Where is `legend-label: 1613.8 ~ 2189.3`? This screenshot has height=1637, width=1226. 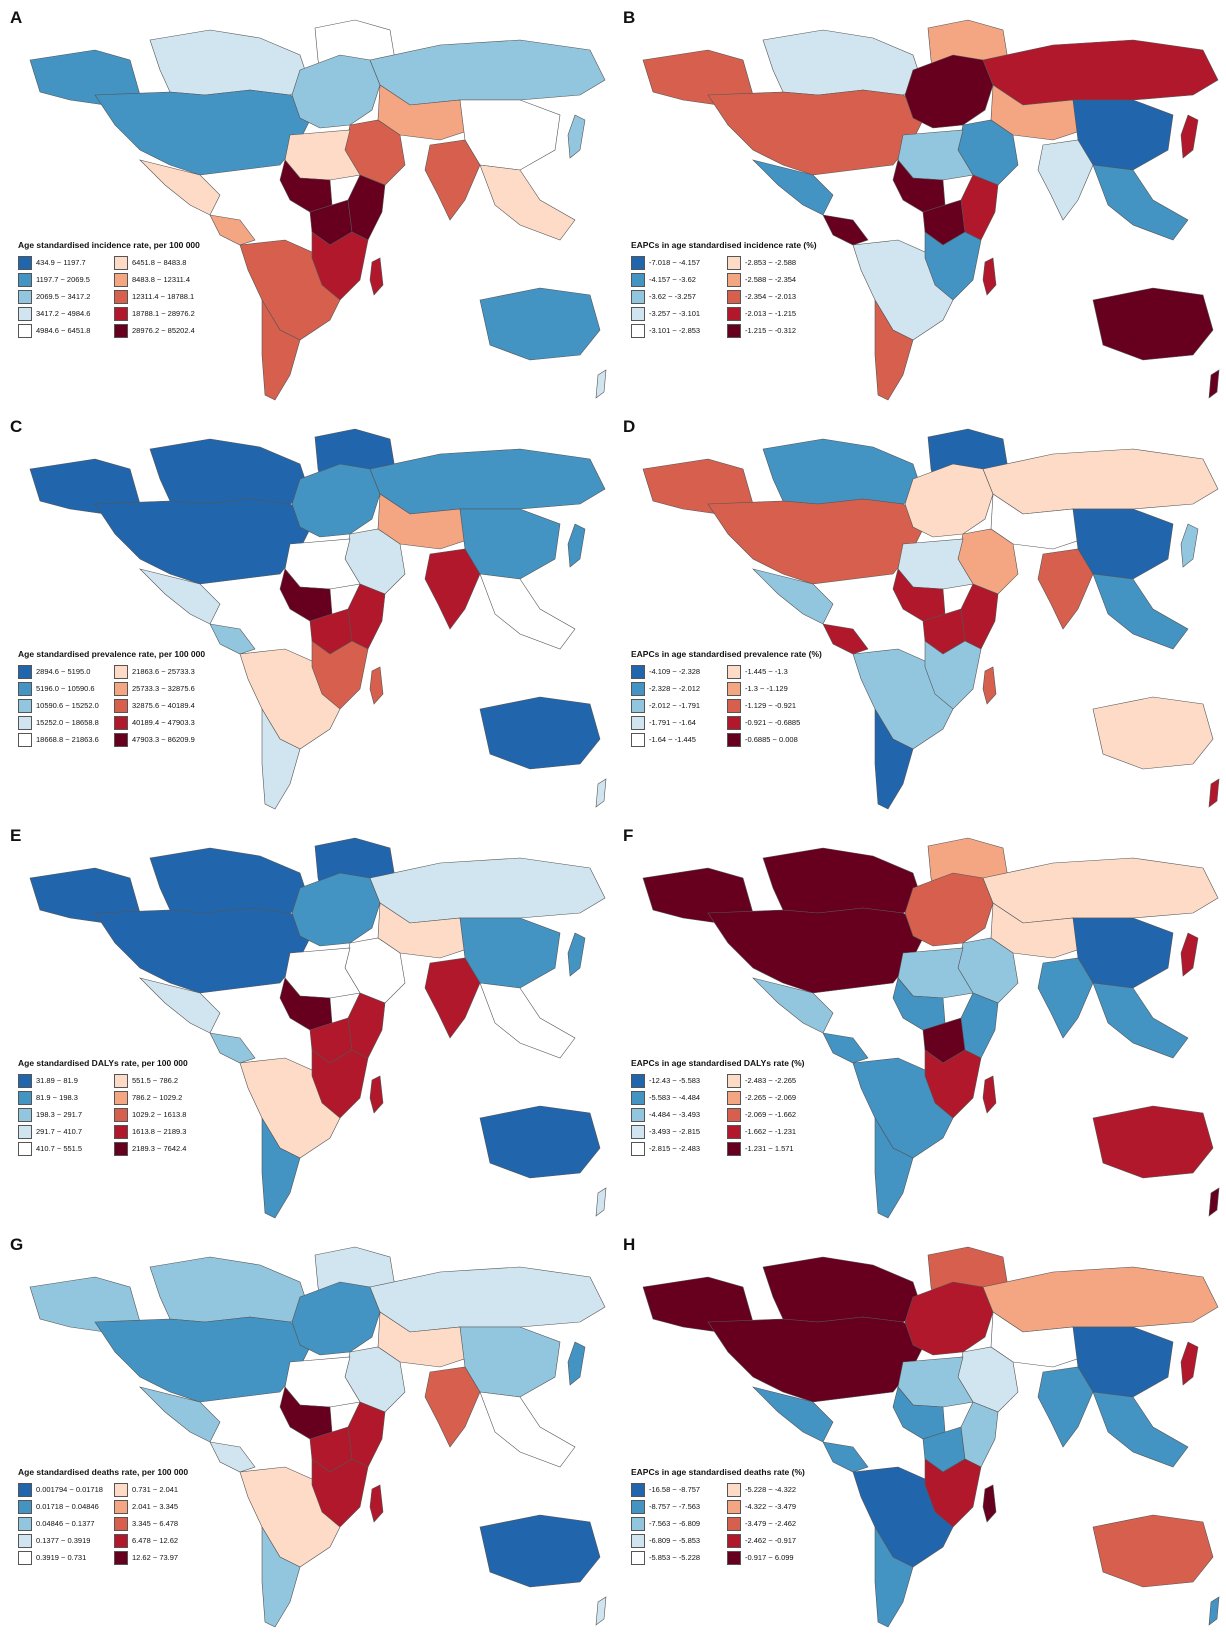 legend-label: 1613.8 ~ 2189.3 is located at coordinates (159, 1131).